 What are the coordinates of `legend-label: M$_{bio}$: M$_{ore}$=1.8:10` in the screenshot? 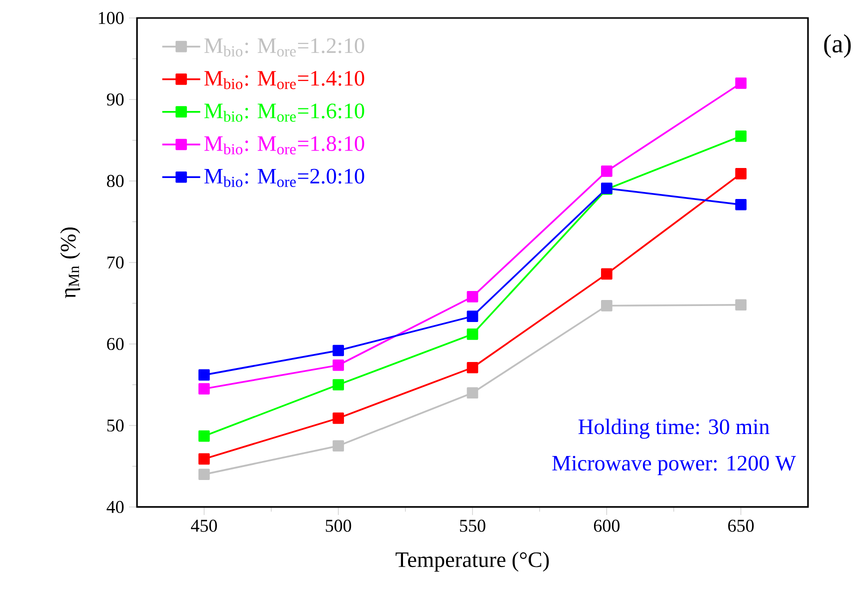 It's located at (284, 145).